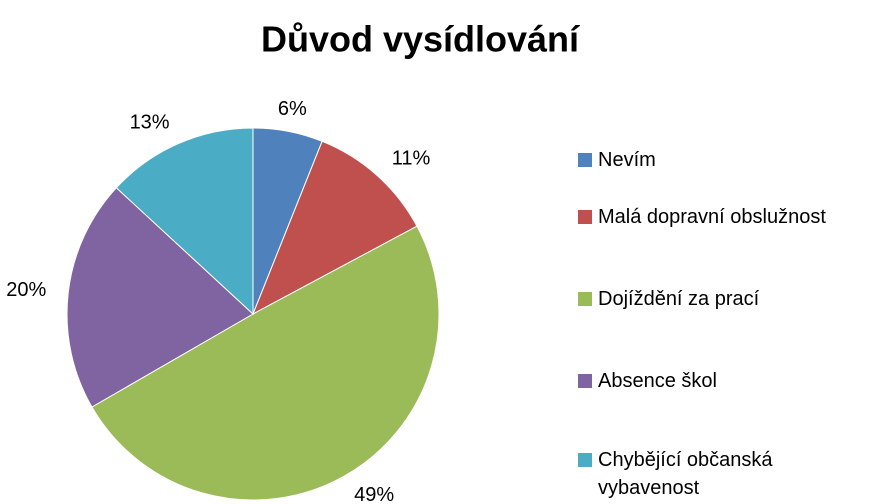  Describe the element at coordinates (712, 217) in the screenshot. I see `legend-label: Malá dopravní obslužnost` at that location.